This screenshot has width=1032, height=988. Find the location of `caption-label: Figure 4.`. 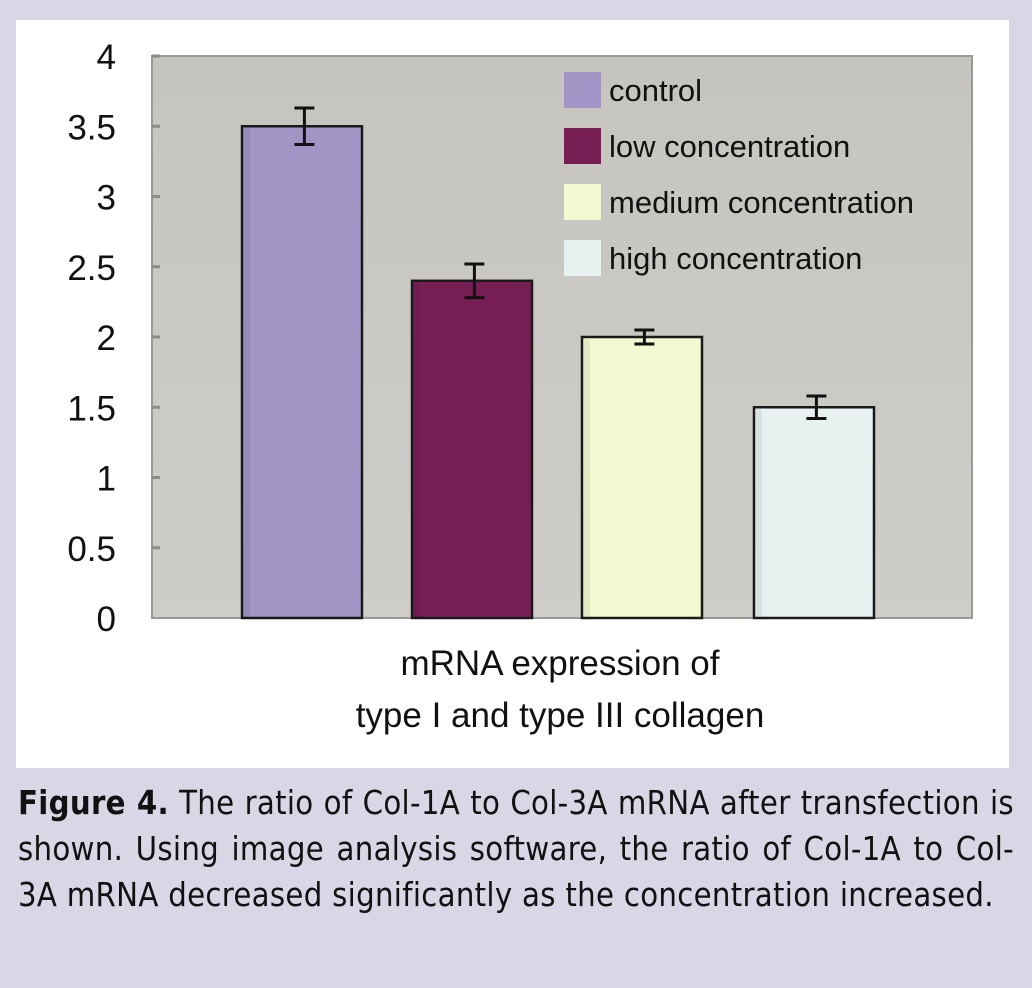

caption-label: Figure 4. is located at coordinates (93, 803).